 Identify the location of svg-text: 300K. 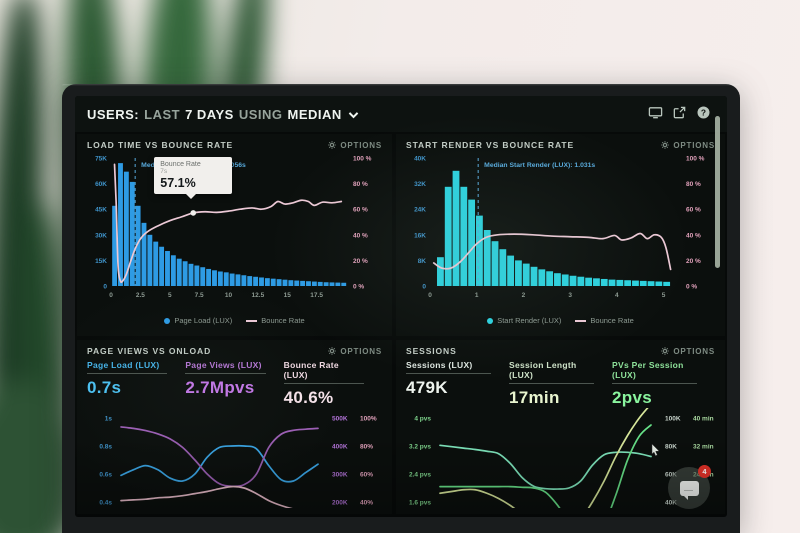
(340, 475).